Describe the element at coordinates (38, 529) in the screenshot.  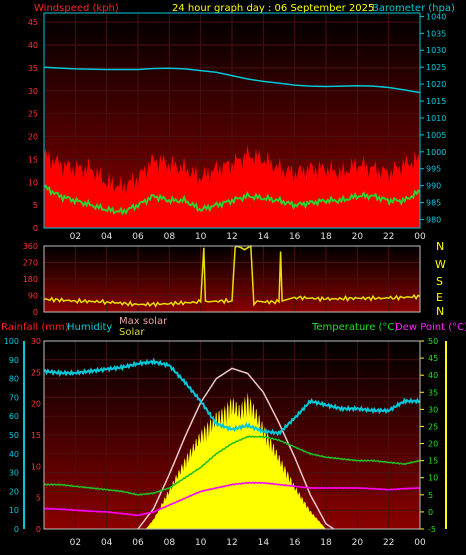
I see `humidity-tick-label: 0` at that location.